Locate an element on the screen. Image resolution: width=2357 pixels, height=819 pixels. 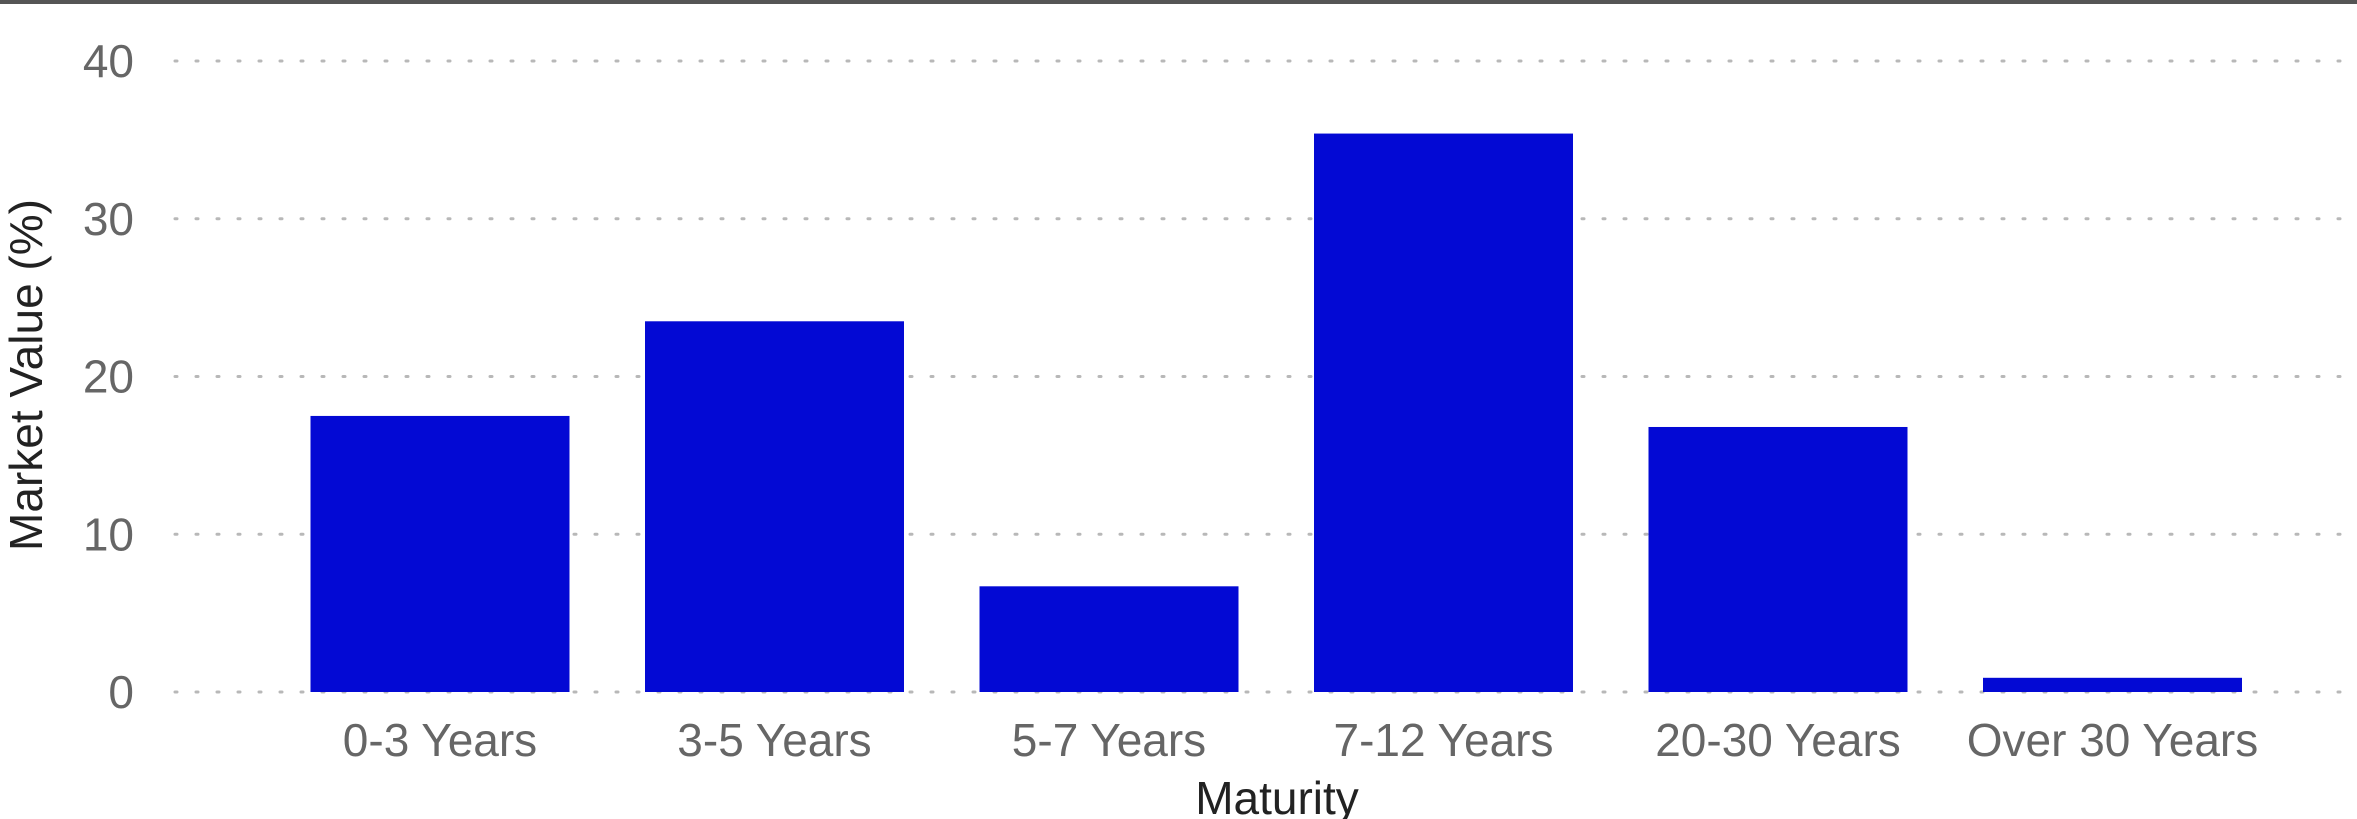
x-tick-label: 20-30 Years is located at coordinates (1778, 740).